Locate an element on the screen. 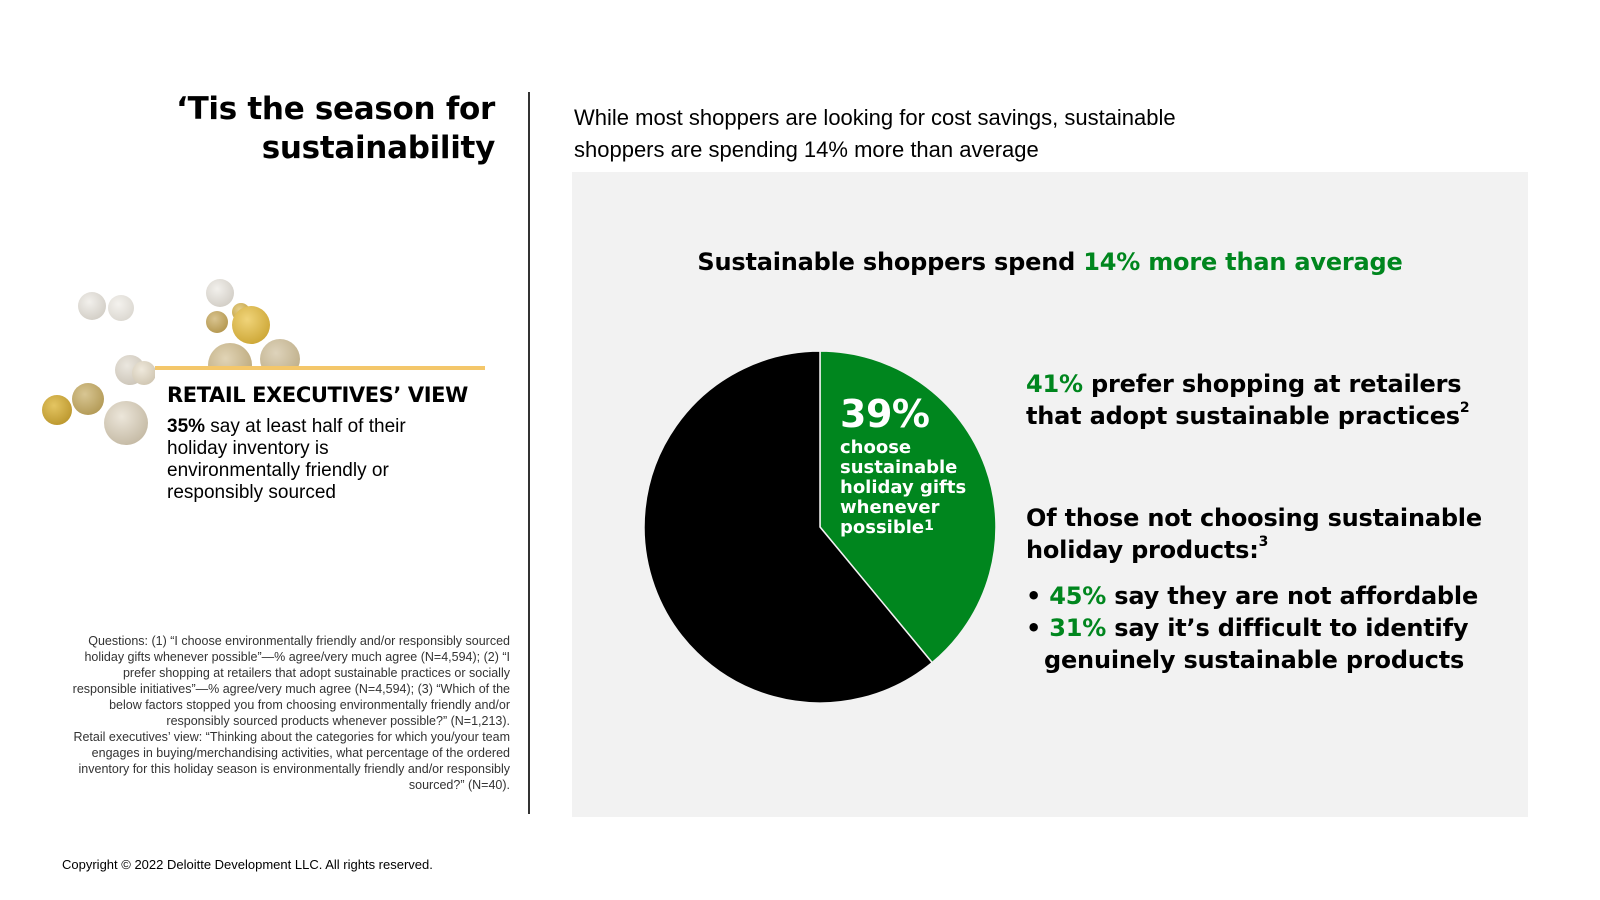  stat-prefer-value: 41% is located at coordinates (1054, 384).